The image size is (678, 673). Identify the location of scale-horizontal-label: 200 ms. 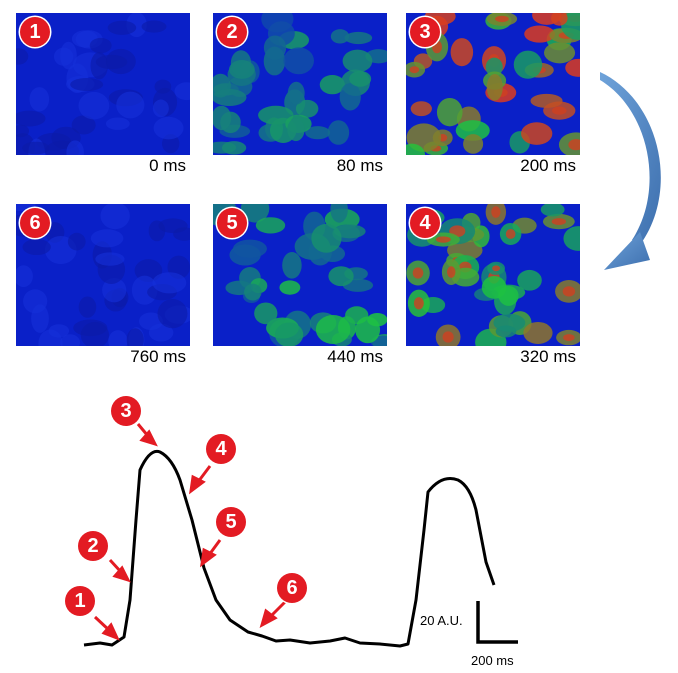
(492, 660).